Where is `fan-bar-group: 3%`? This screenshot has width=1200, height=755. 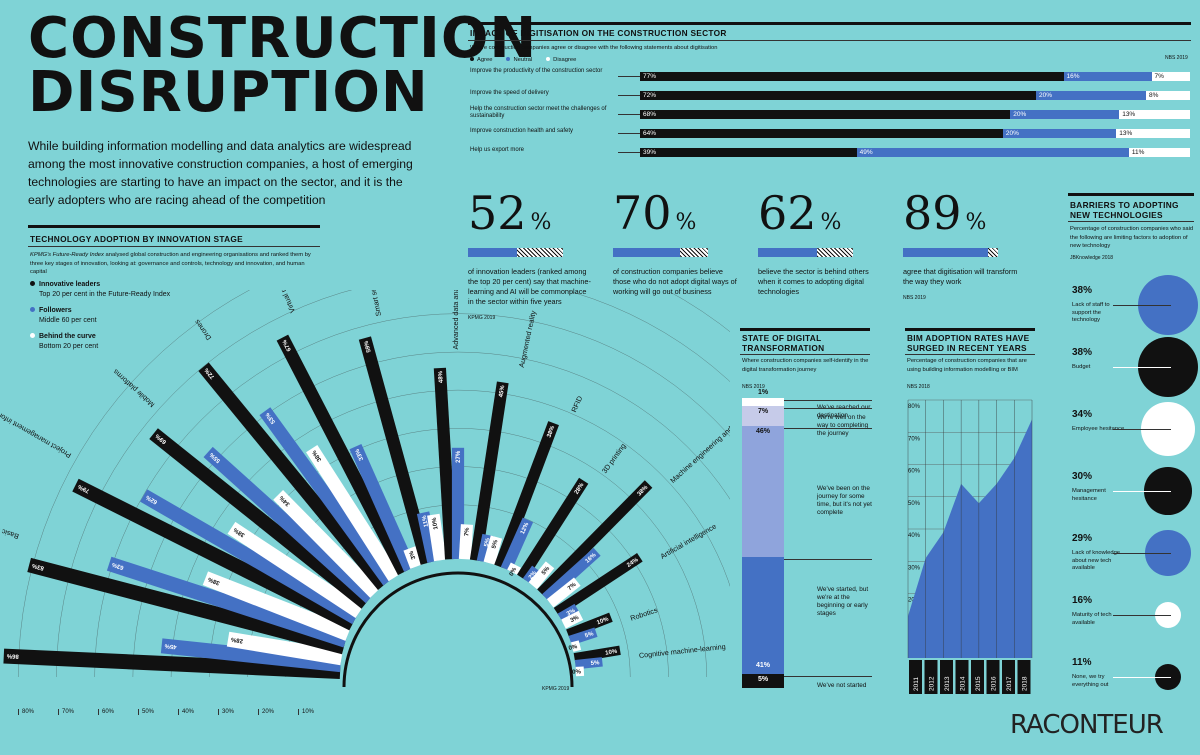
fan-bar-group: 3% is located at coordinates (568, 613).